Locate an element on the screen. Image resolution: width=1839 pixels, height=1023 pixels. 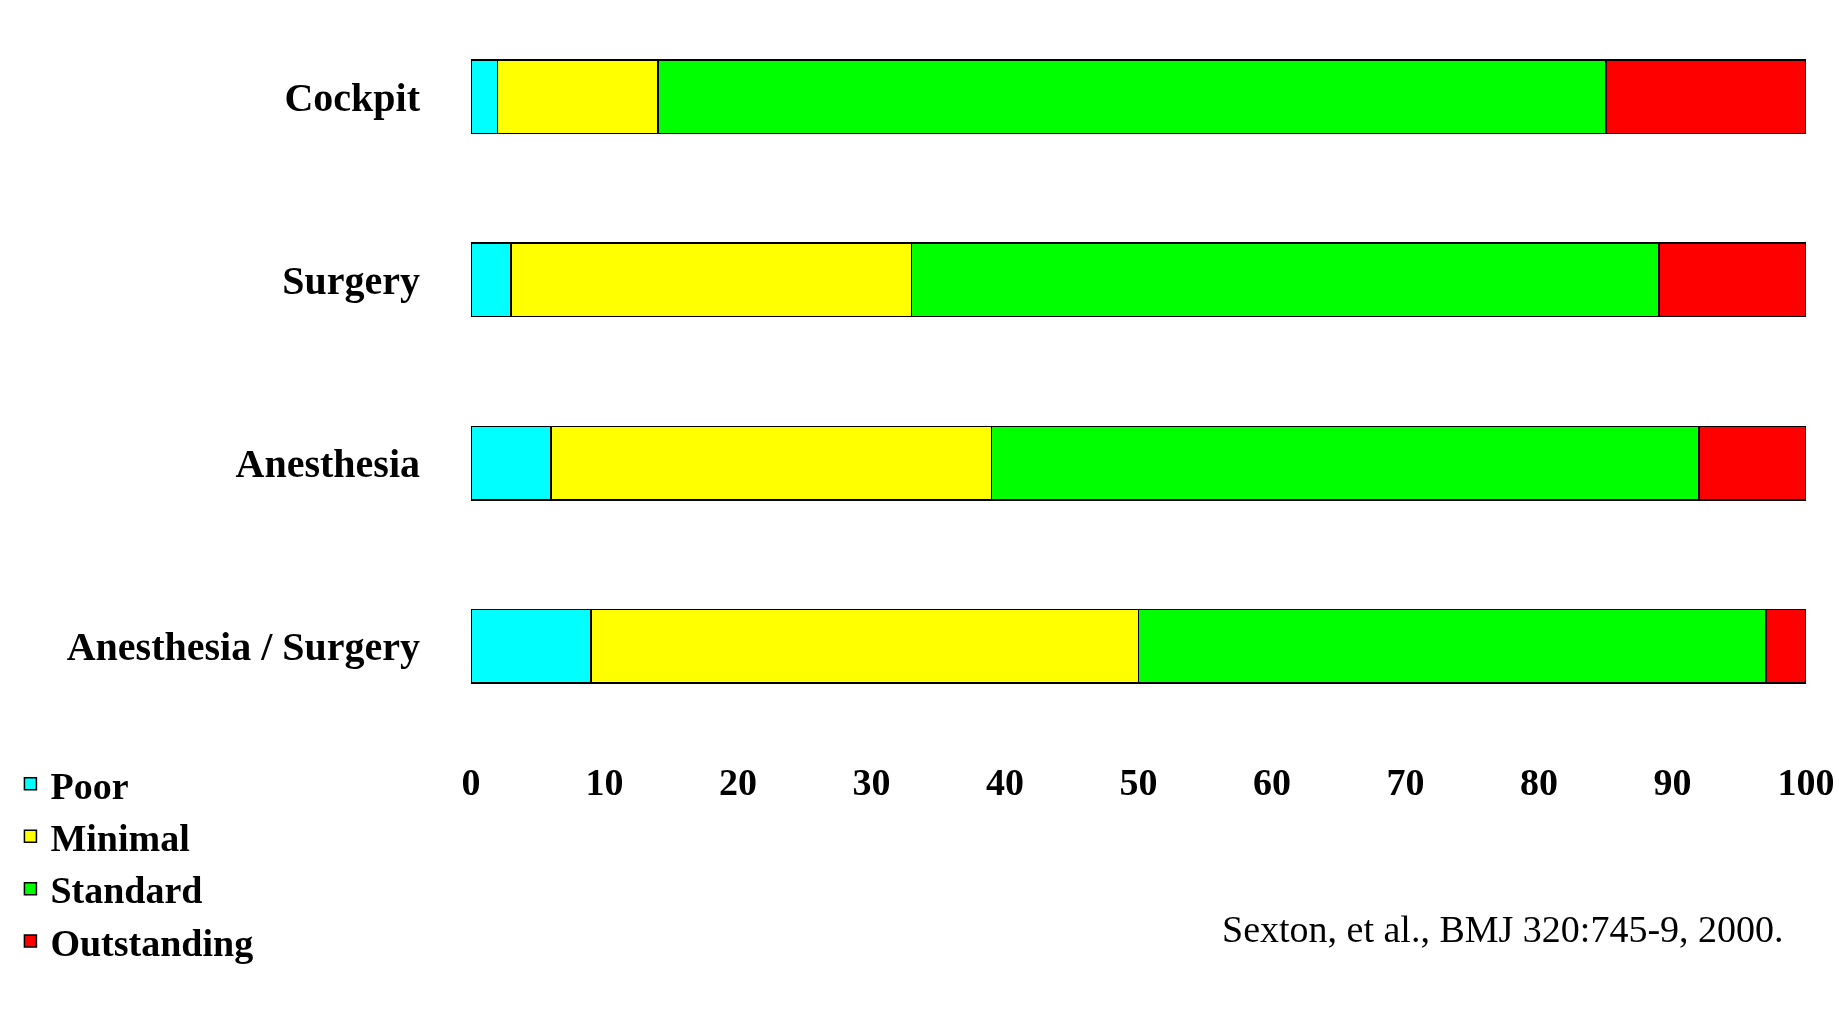
x-tick-label: 0 is located at coordinates (471, 782).